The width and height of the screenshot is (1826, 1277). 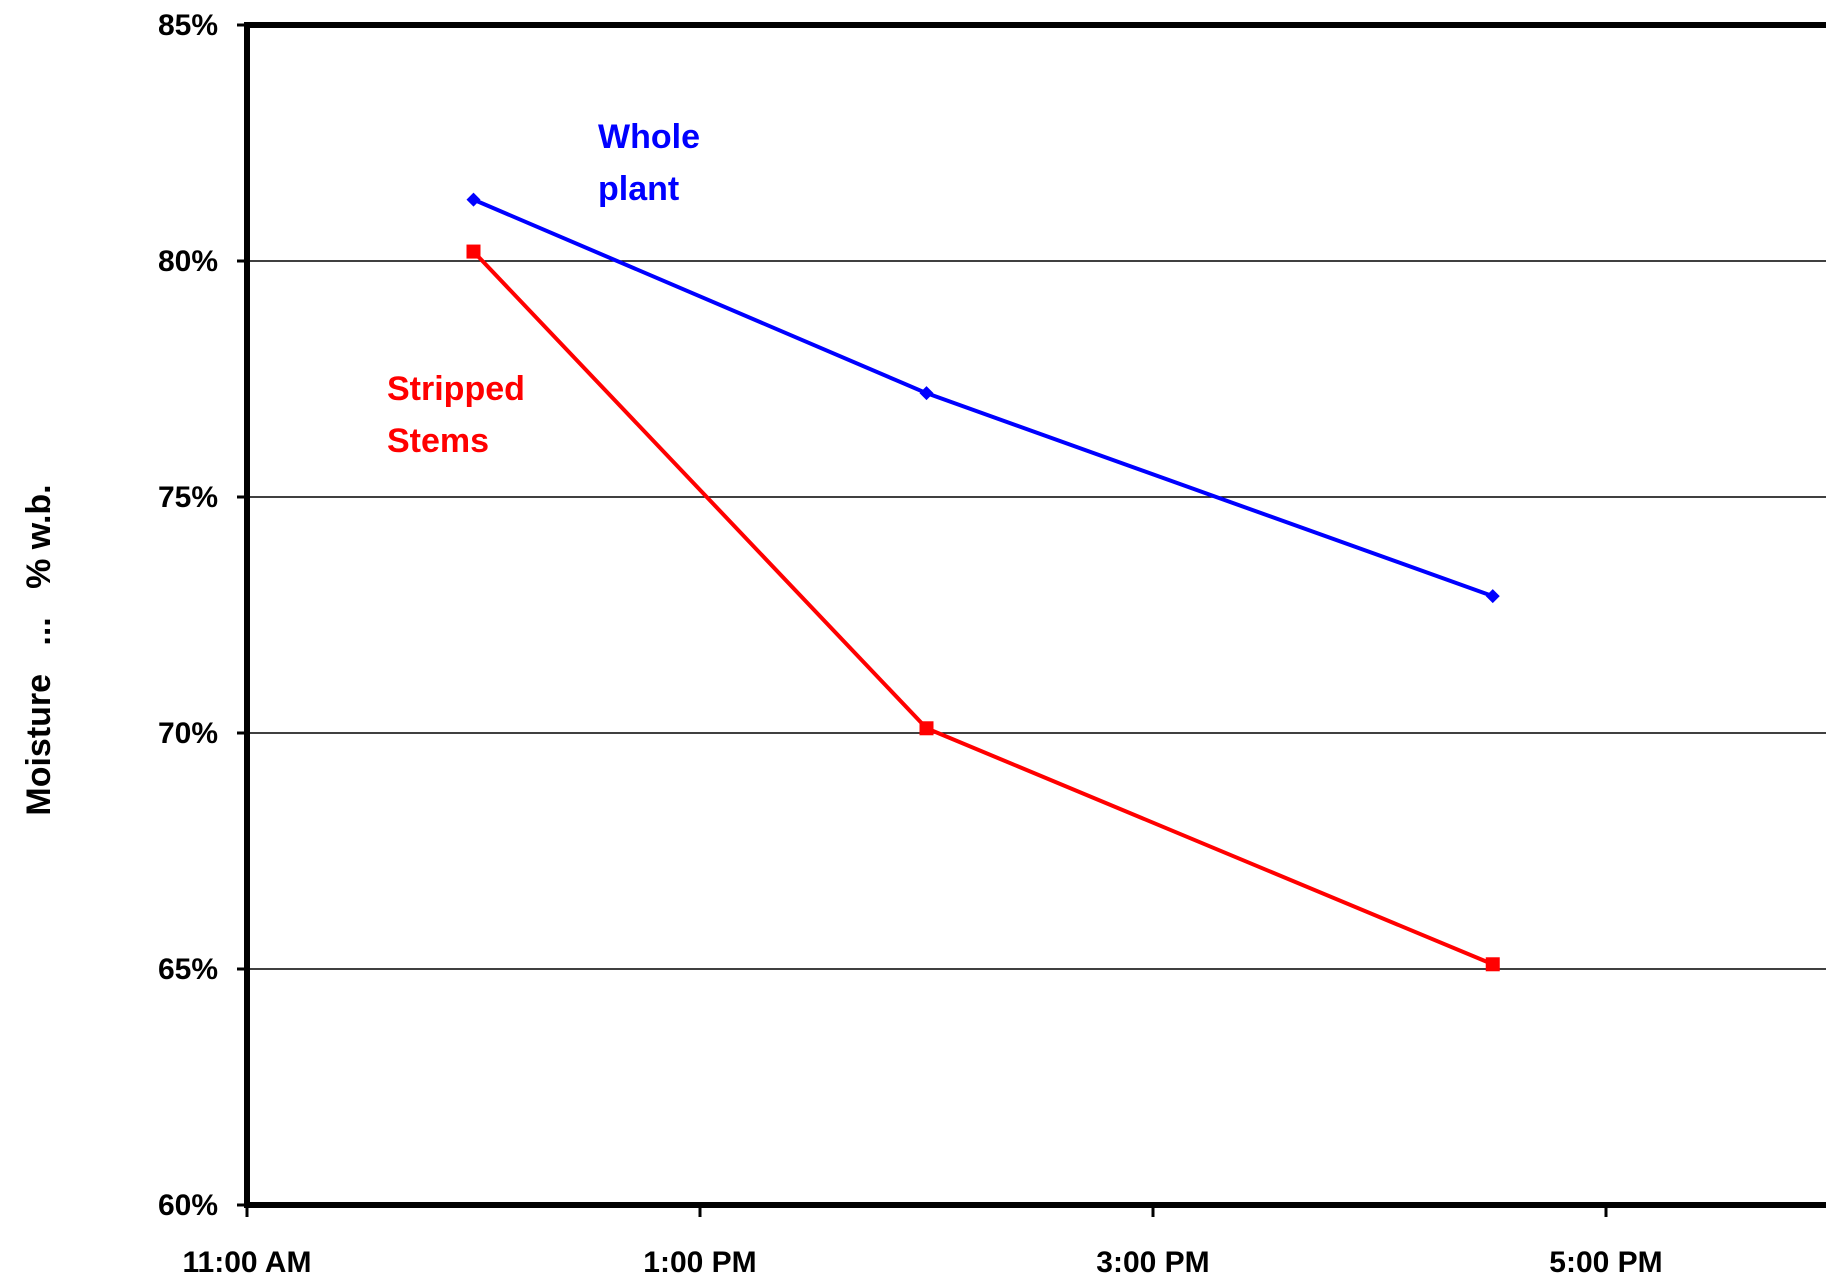 What do you see at coordinates (188, 261) in the screenshot?
I see `y-tick-label: 80%` at bounding box center [188, 261].